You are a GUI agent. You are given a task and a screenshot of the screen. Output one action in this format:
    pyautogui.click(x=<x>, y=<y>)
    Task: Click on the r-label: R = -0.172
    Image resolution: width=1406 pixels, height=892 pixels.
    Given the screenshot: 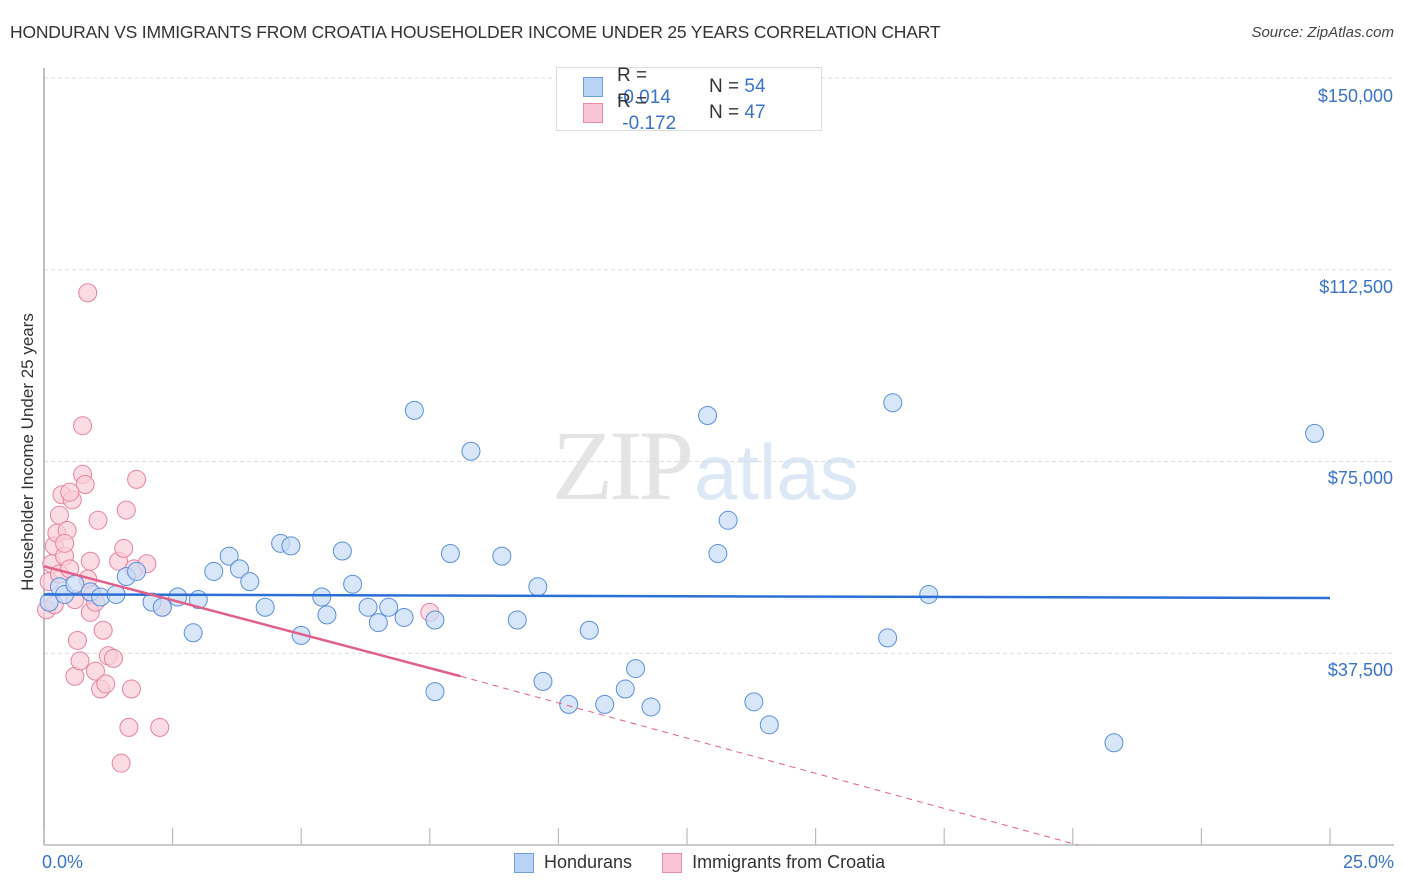 What is the action you would take?
    pyautogui.click(x=647, y=112)
    